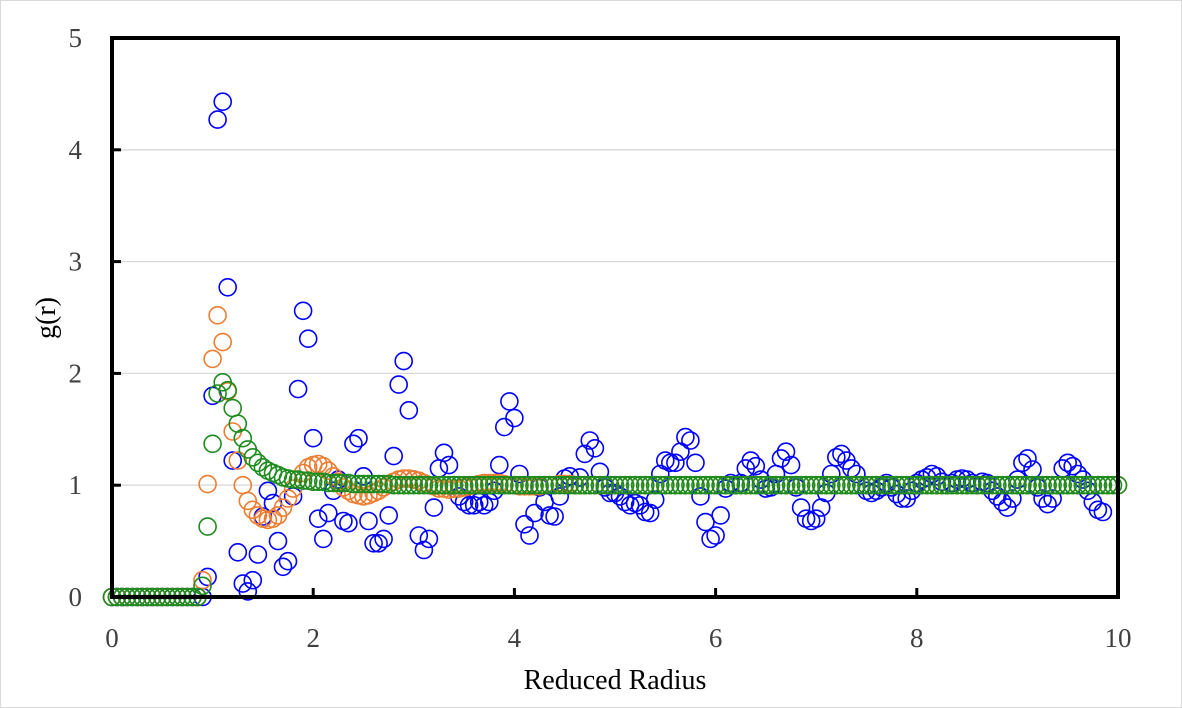 The width and height of the screenshot is (1182, 708). Describe the element at coordinates (76, 373) in the screenshot. I see `y-tick-label: 2` at that location.